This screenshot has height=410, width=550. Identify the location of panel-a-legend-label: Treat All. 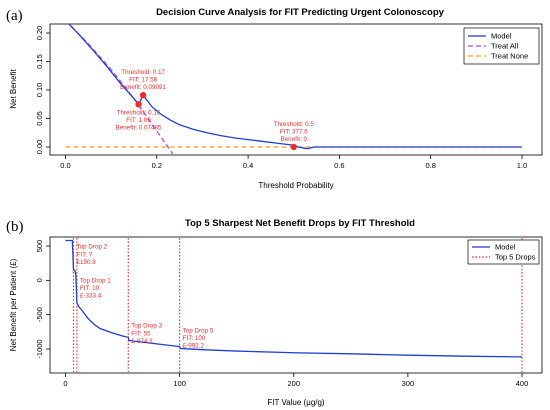
(505, 46).